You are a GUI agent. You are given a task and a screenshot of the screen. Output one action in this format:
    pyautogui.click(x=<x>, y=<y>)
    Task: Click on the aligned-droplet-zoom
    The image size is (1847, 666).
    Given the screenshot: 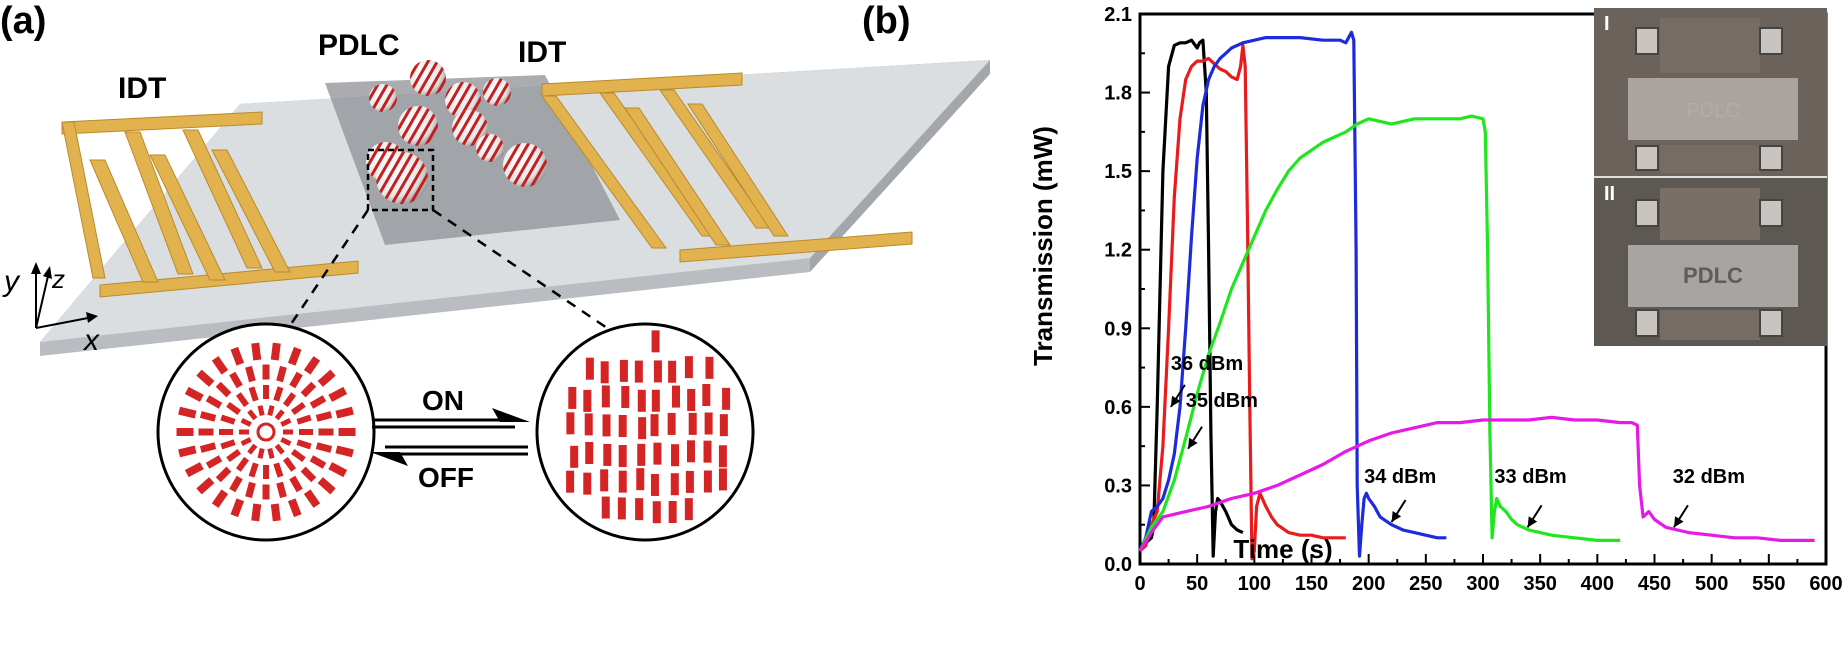 What is the action you would take?
    pyautogui.click(x=645, y=432)
    